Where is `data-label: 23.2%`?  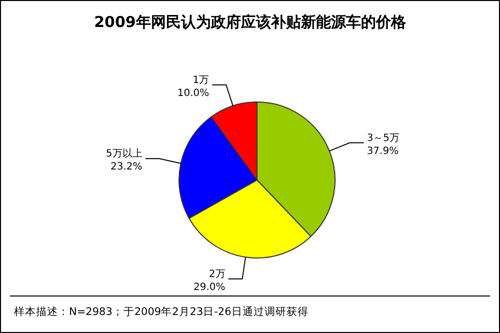
data-label: 23.2% is located at coordinates (126, 167).